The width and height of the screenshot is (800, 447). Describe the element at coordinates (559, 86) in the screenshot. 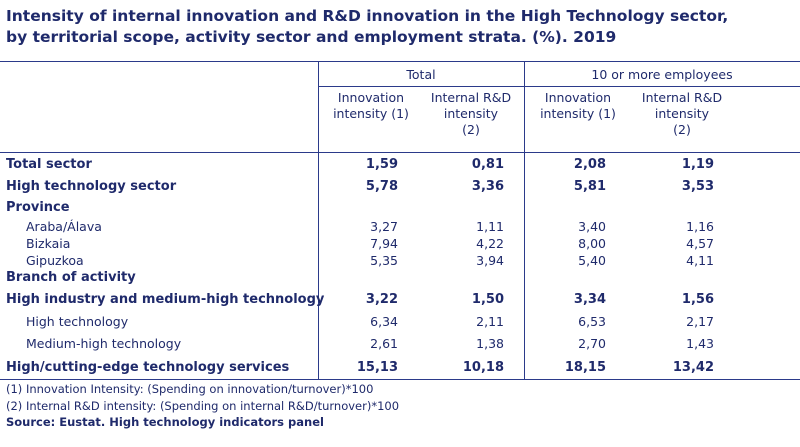

I see `group-header-rule` at that location.